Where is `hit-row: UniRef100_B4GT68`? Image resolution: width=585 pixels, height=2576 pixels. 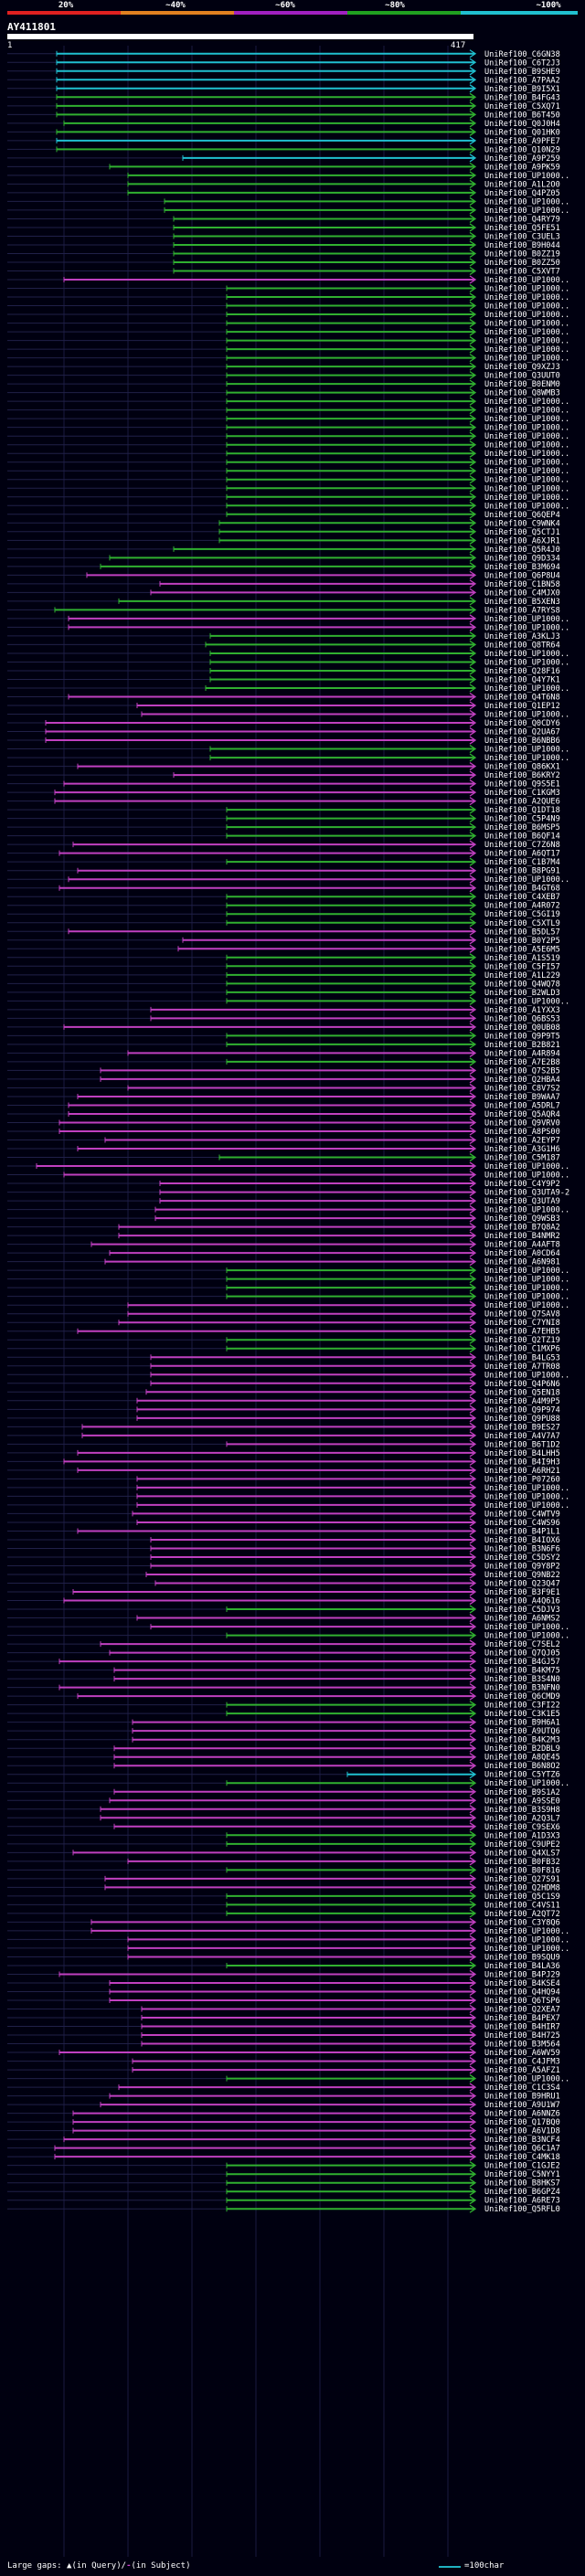 hit-row: UniRef100_B4GT68 is located at coordinates (284, 889).